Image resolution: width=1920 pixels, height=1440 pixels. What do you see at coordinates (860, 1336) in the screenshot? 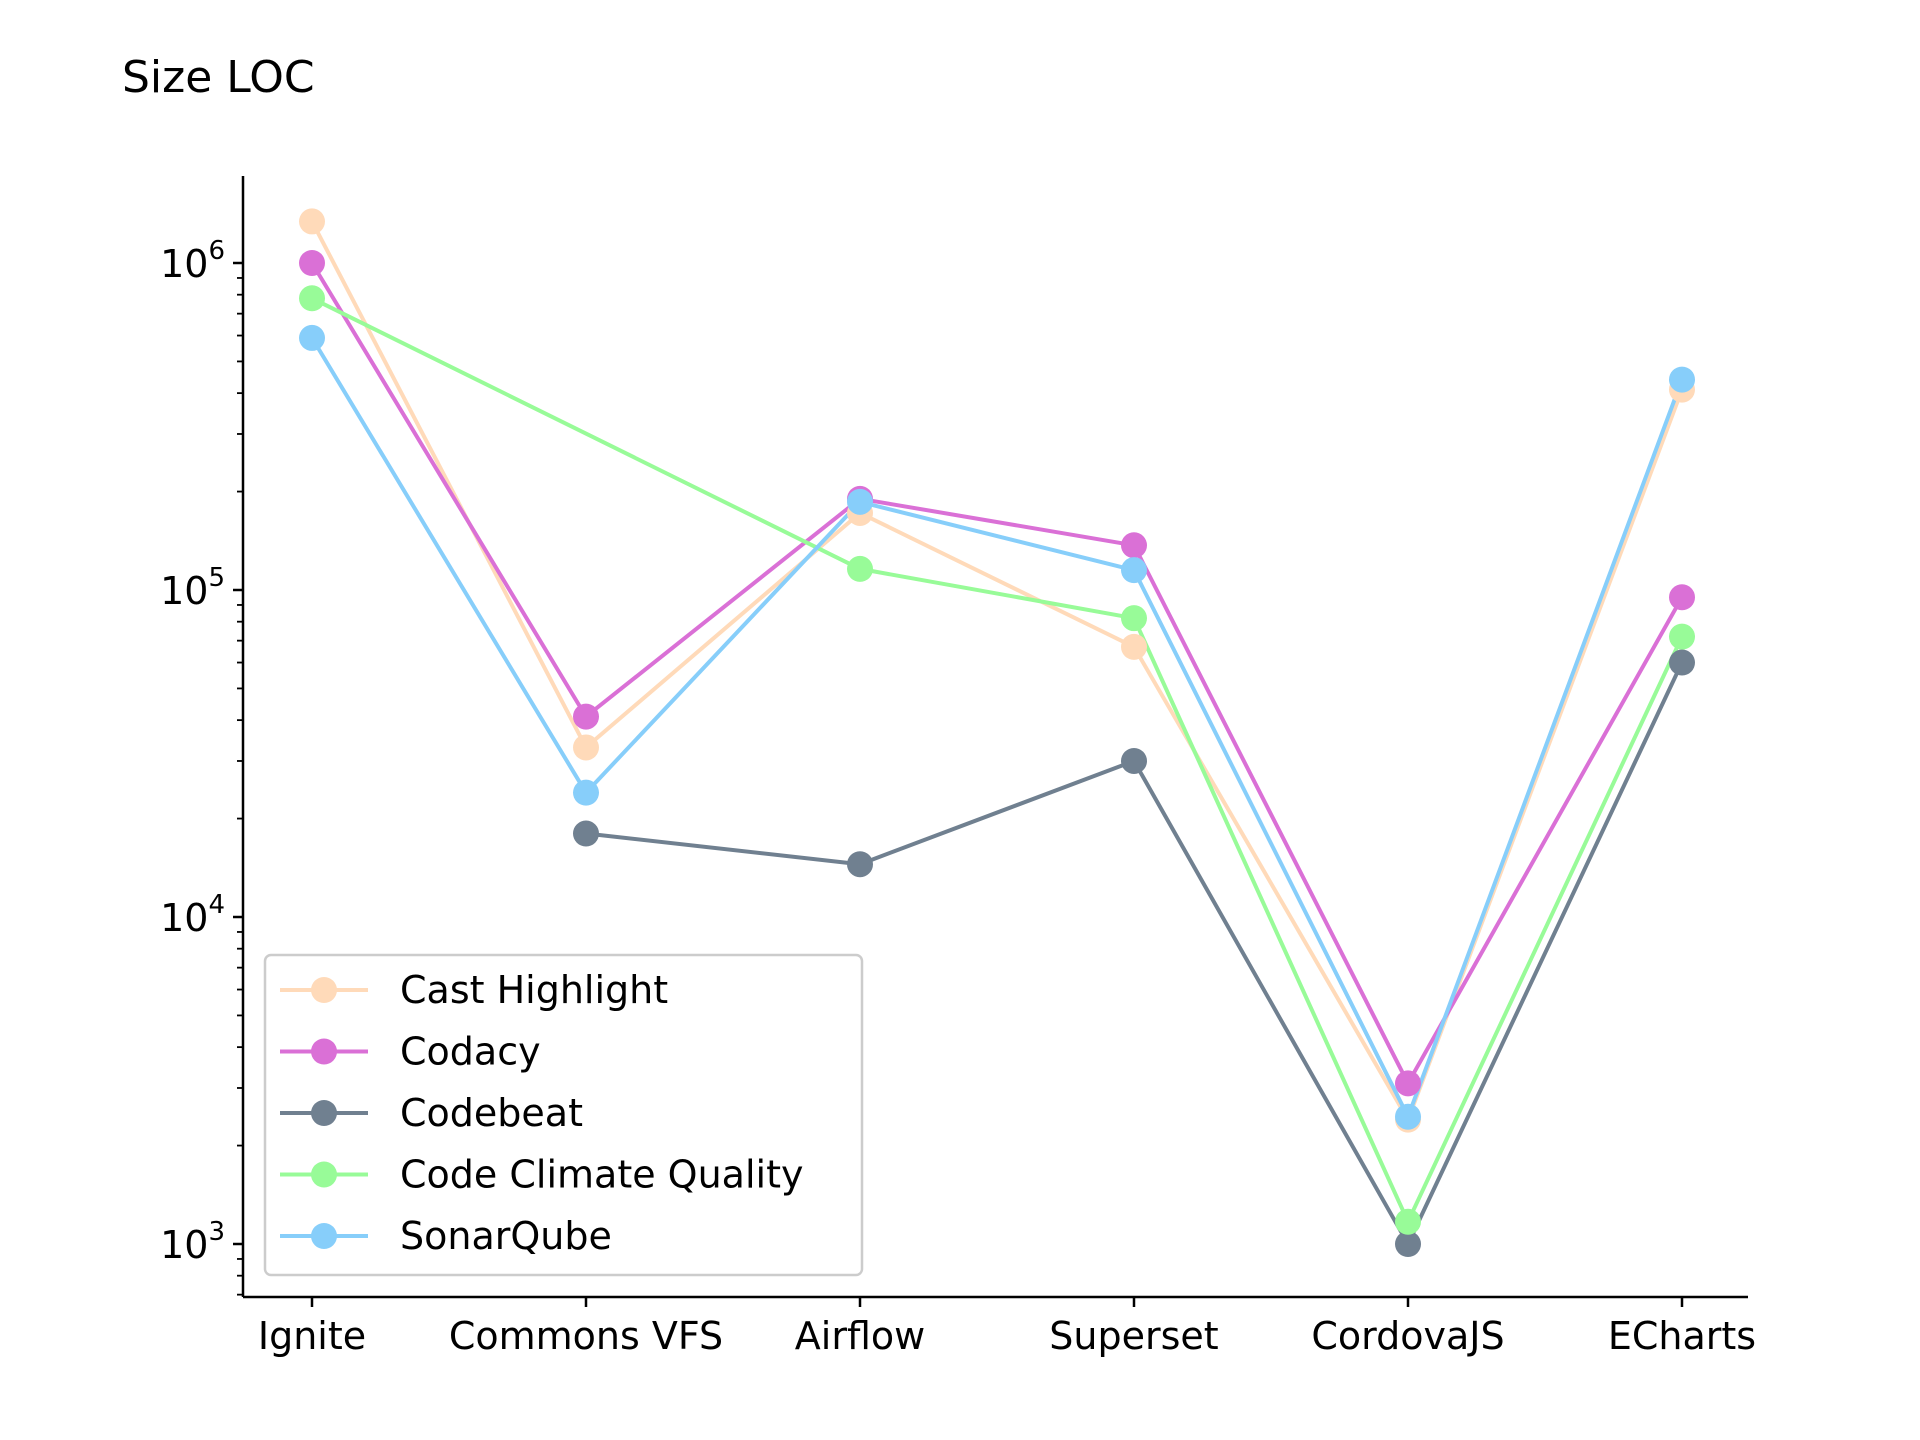
I see `x-tick-label: Airflow` at bounding box center [860, 1336].